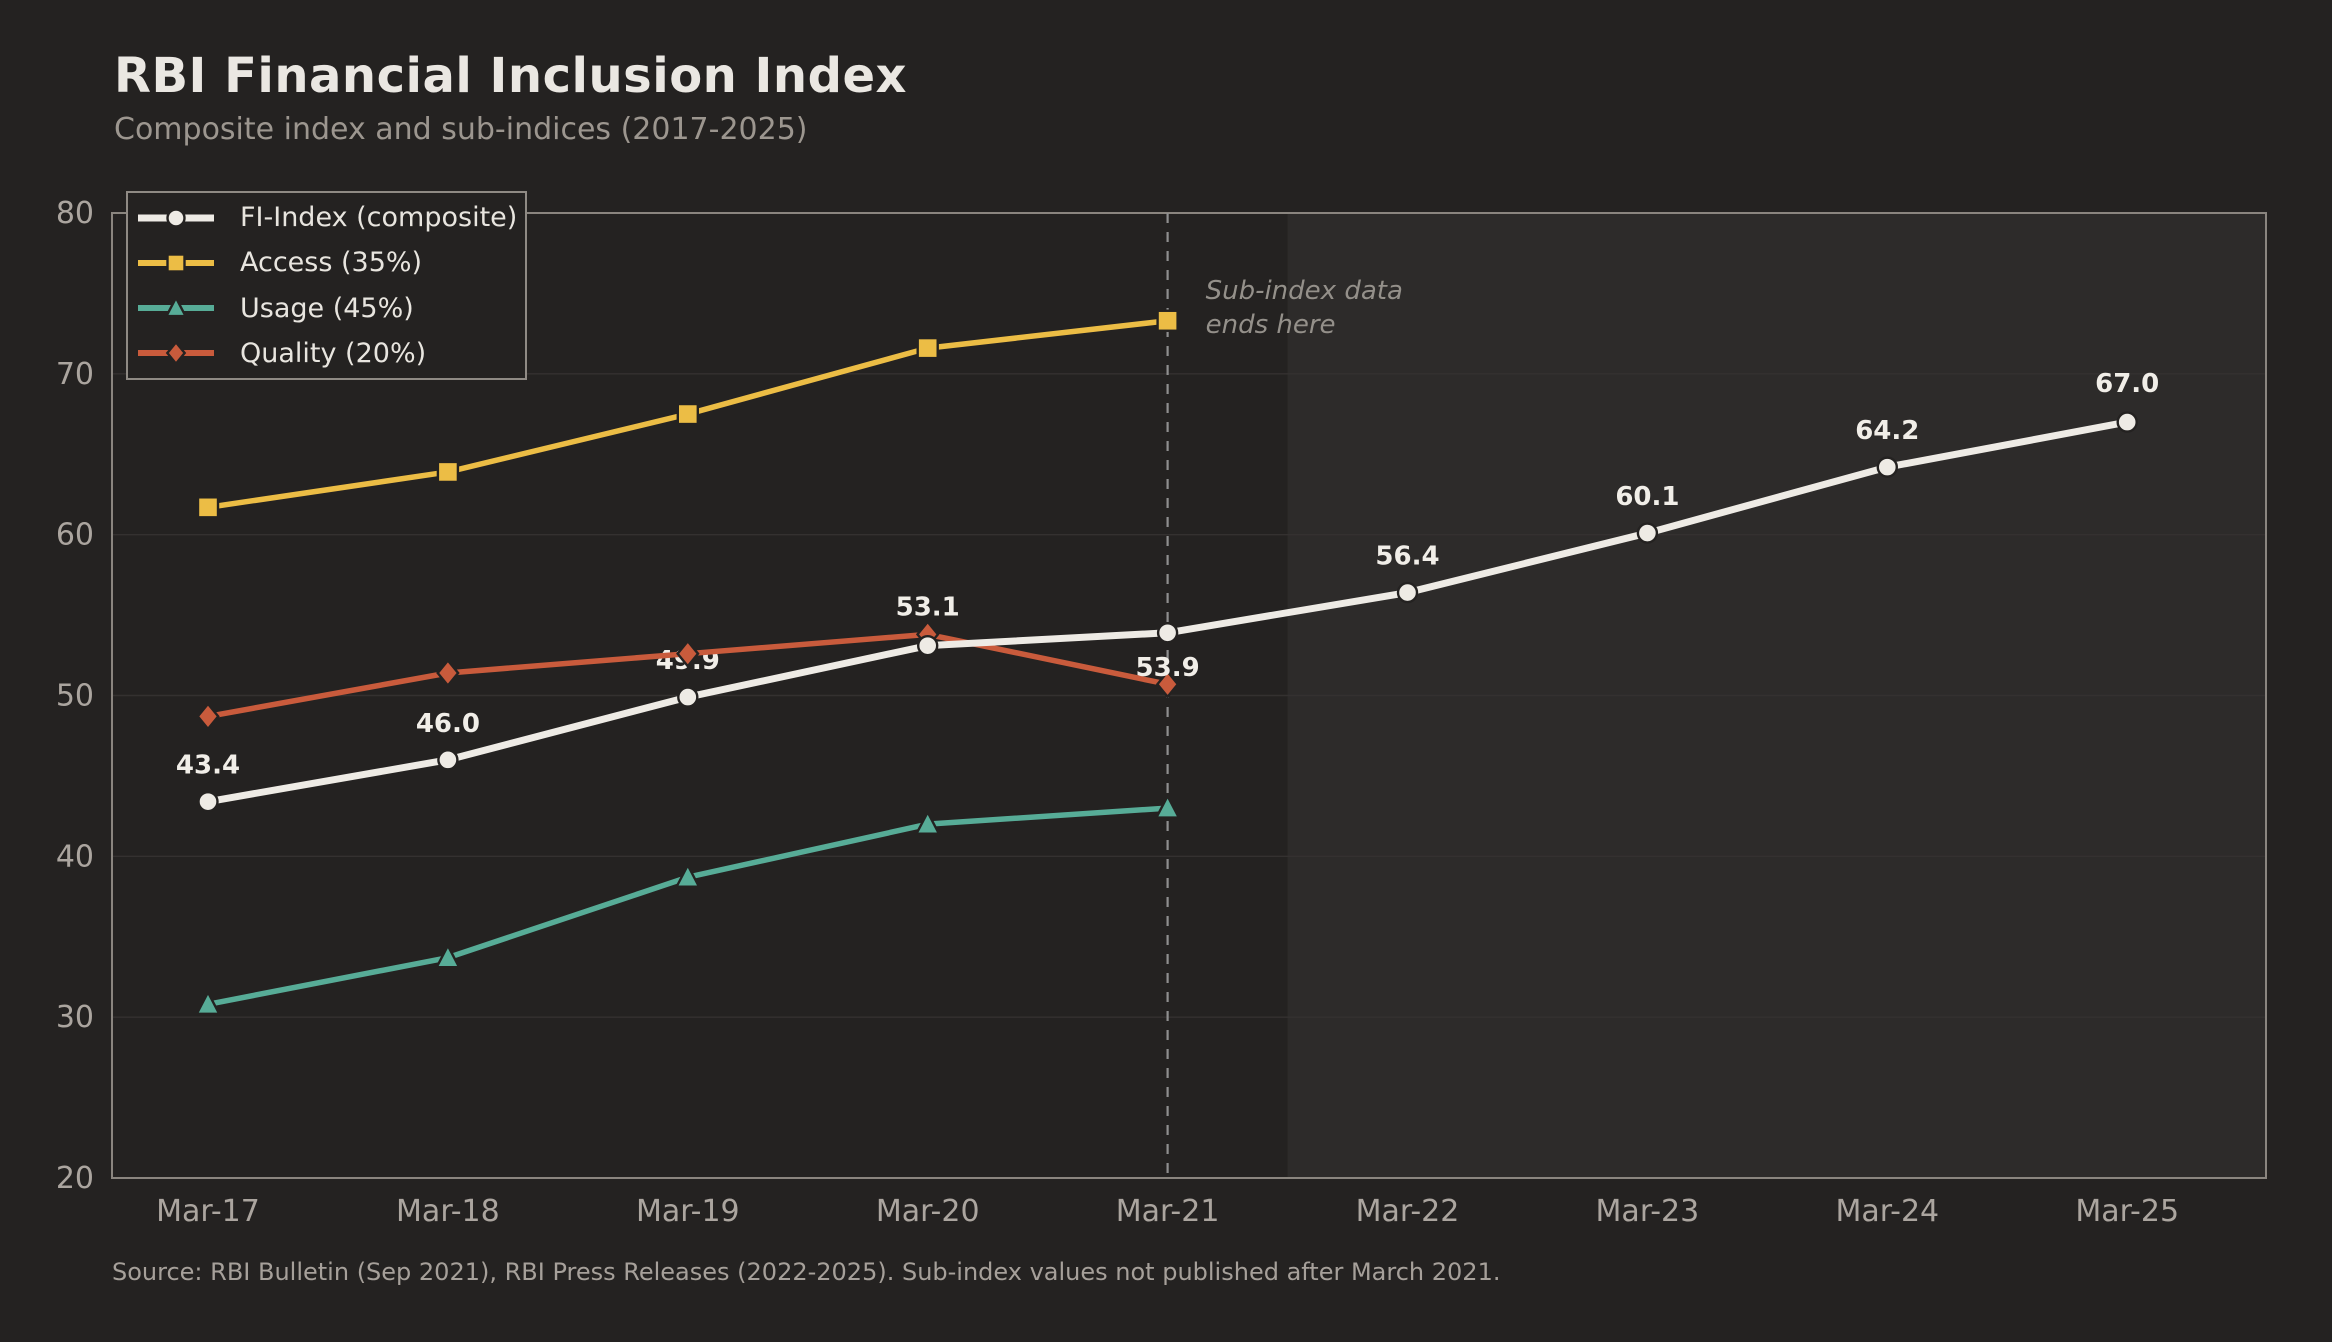 The image size is (2332, 1342). I want to click on usage-45-legend-marker-icon, so click(176, 306).